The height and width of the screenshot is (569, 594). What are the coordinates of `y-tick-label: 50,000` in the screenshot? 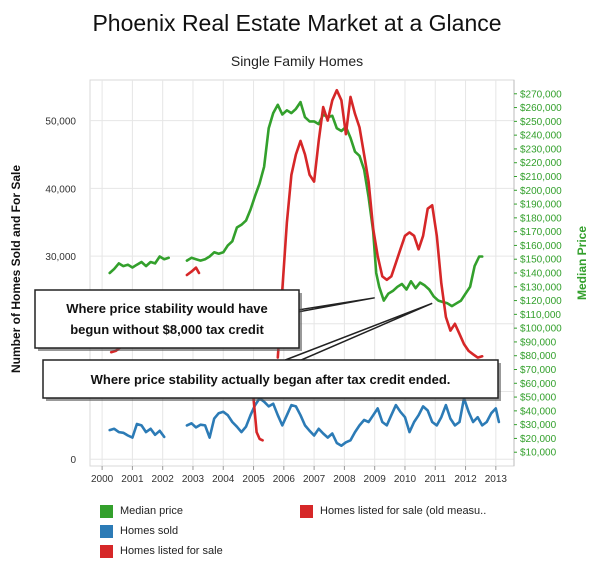 It's located at (60, 122).